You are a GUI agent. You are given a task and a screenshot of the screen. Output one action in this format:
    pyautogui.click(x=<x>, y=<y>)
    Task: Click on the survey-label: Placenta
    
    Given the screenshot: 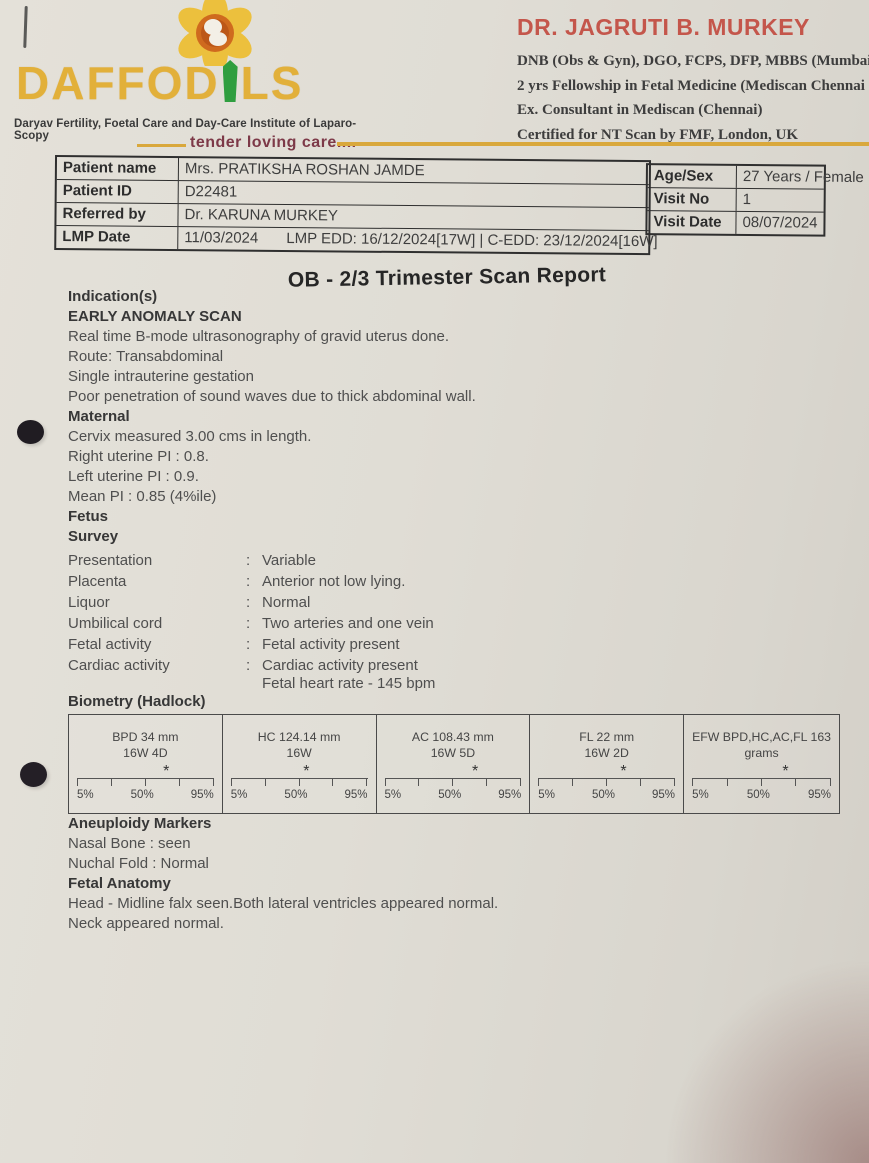 What is the action you would take?
    pyautogui.click(x=97, y=581)
    